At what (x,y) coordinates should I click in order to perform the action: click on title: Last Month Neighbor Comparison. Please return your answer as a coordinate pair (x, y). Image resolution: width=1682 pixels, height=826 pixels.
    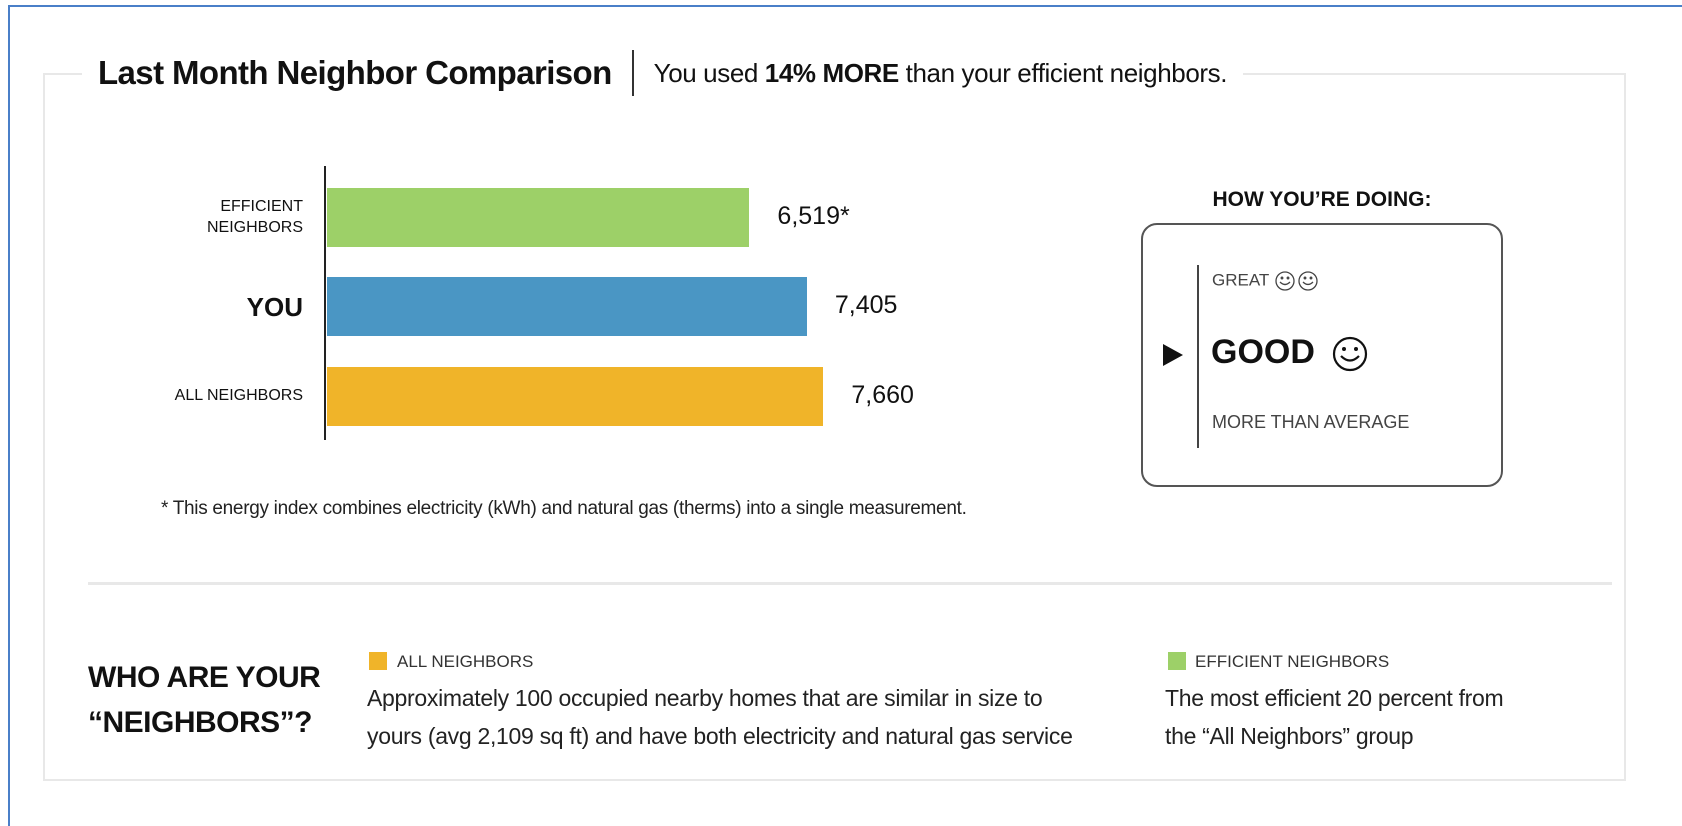
    Looking at the image, I should click on (355, 72).